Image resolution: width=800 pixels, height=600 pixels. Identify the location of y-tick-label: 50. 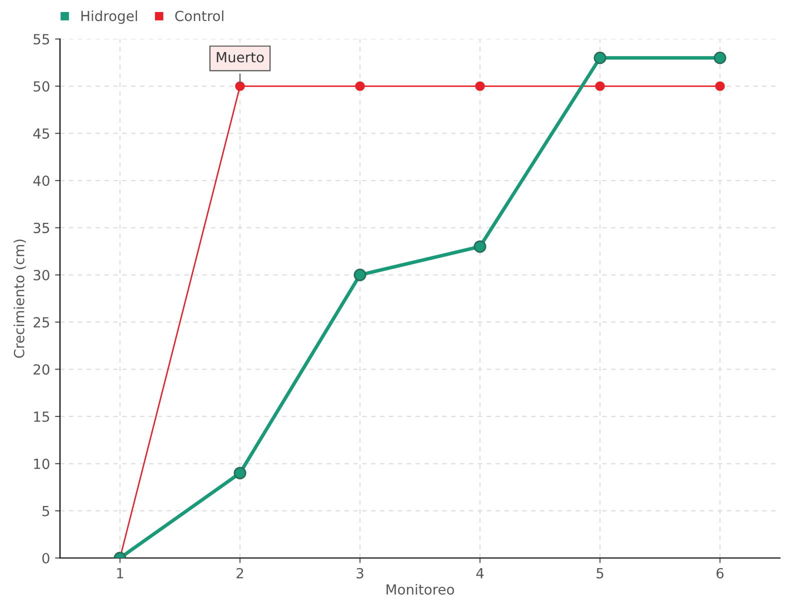
(42, 86).